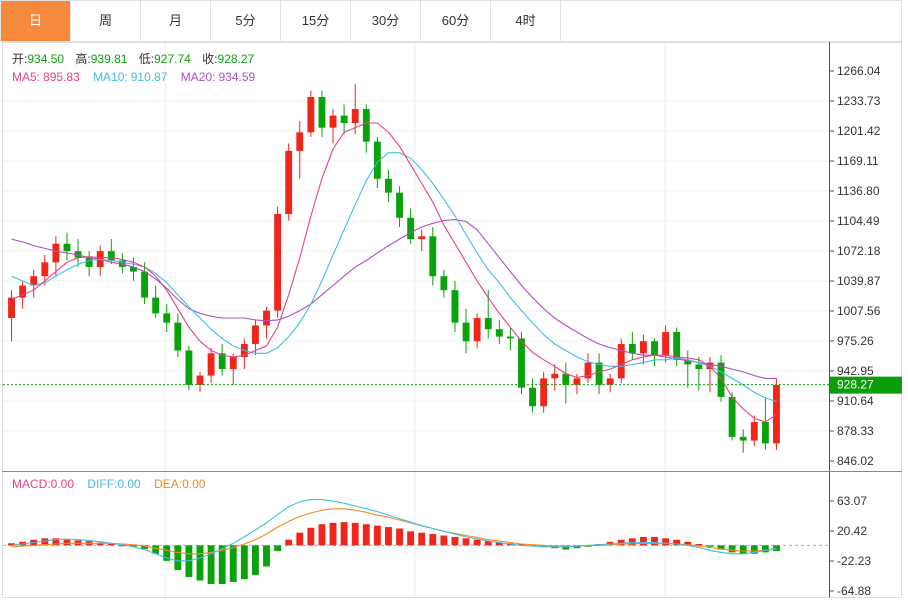 The width and height of the screenshot is (908, 602). What do you see at coordinates (386, 21) in the screenshot?
I see `tab-5: 30分` at bounding box center [386, 21].